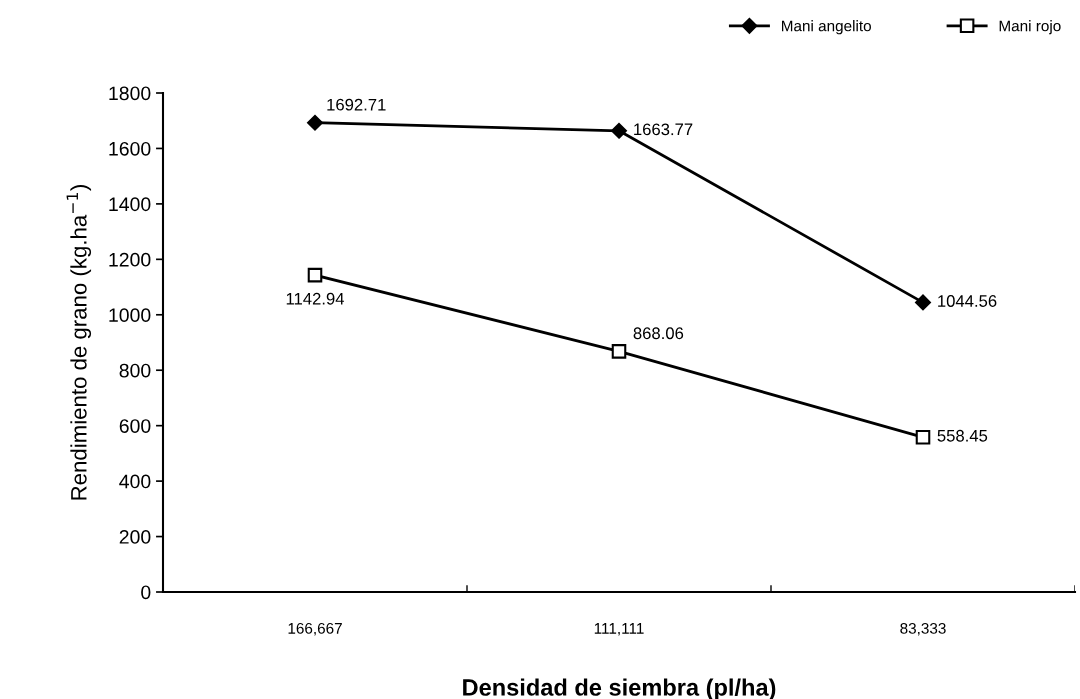  Describe the element at coordinates (79, 342) in the screenshot. I see `y-axis-title: Rendimiento de grano (kg.ha$^{−1}$)` at that location.